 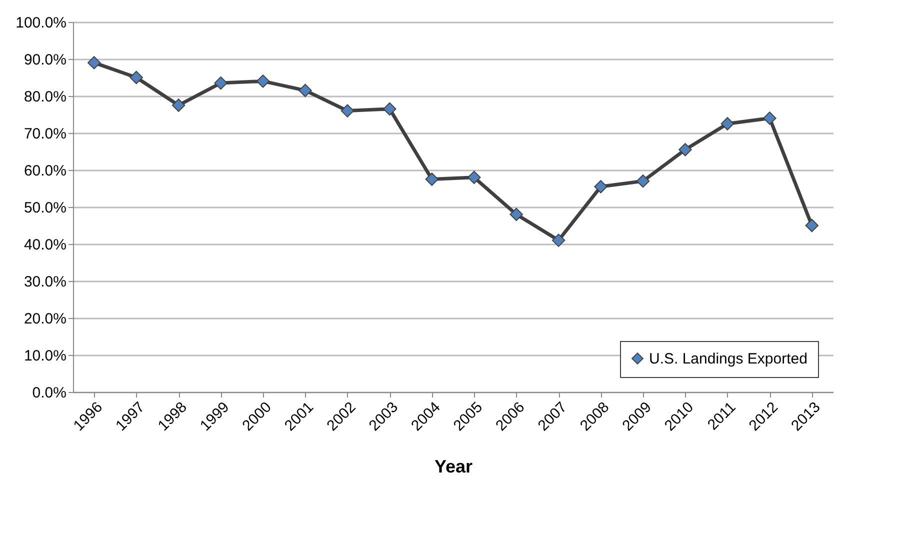 What do you see at coordinates (45, 97) in the screenshot?
I see `y-tick-label: 80.0%` at bounding box center [45, 97].